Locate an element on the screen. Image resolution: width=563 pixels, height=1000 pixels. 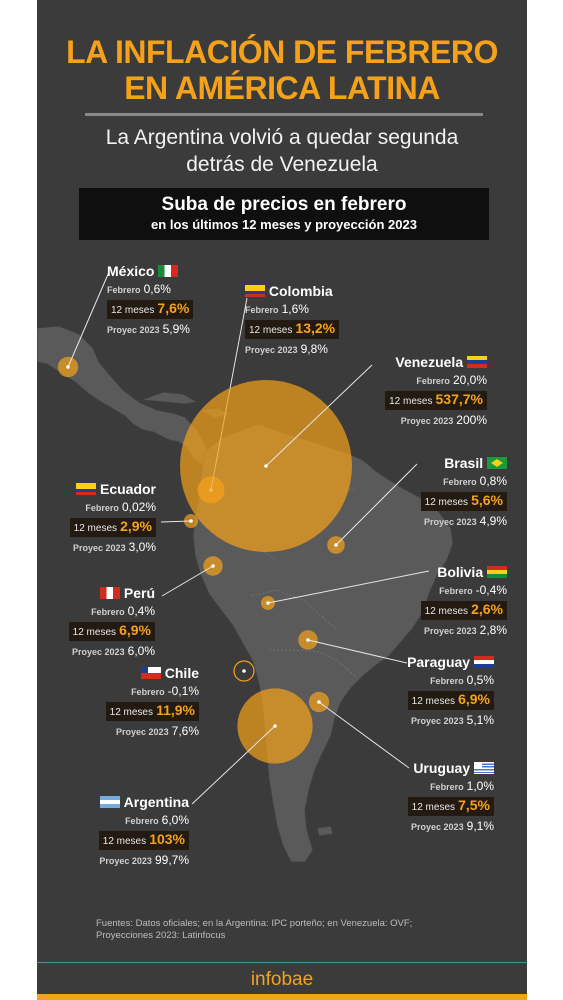
country-name: Chile is located at coordinates (152, 673).